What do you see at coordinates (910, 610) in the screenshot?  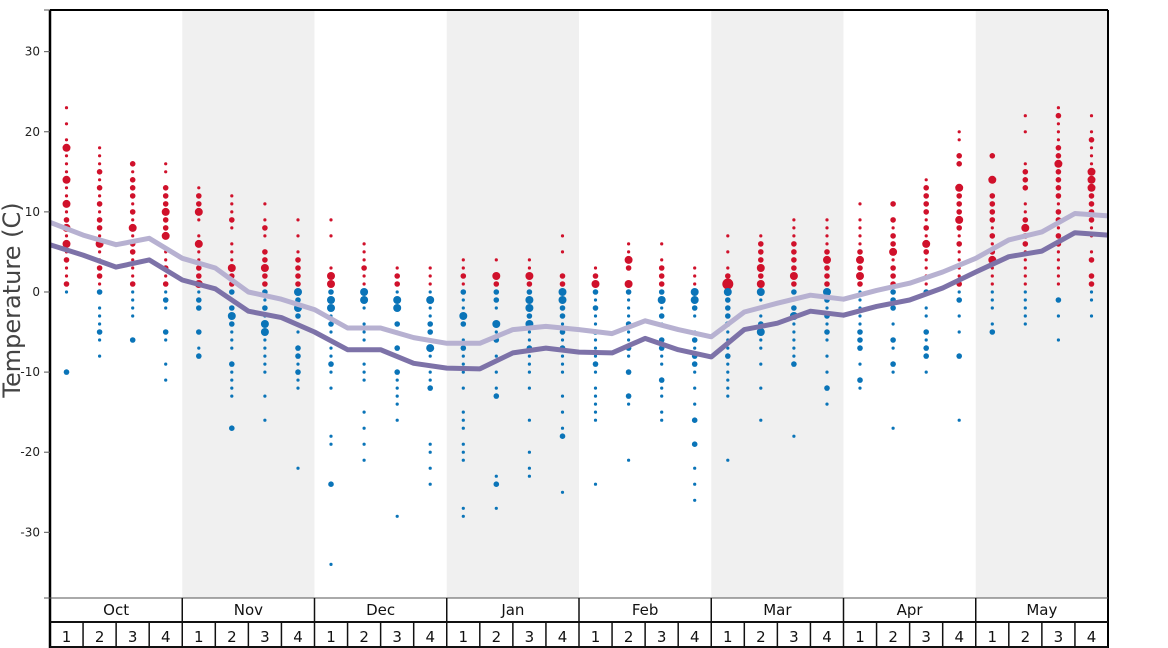 I see `month-label-apr: Apr` at bounding box center [910, 610].